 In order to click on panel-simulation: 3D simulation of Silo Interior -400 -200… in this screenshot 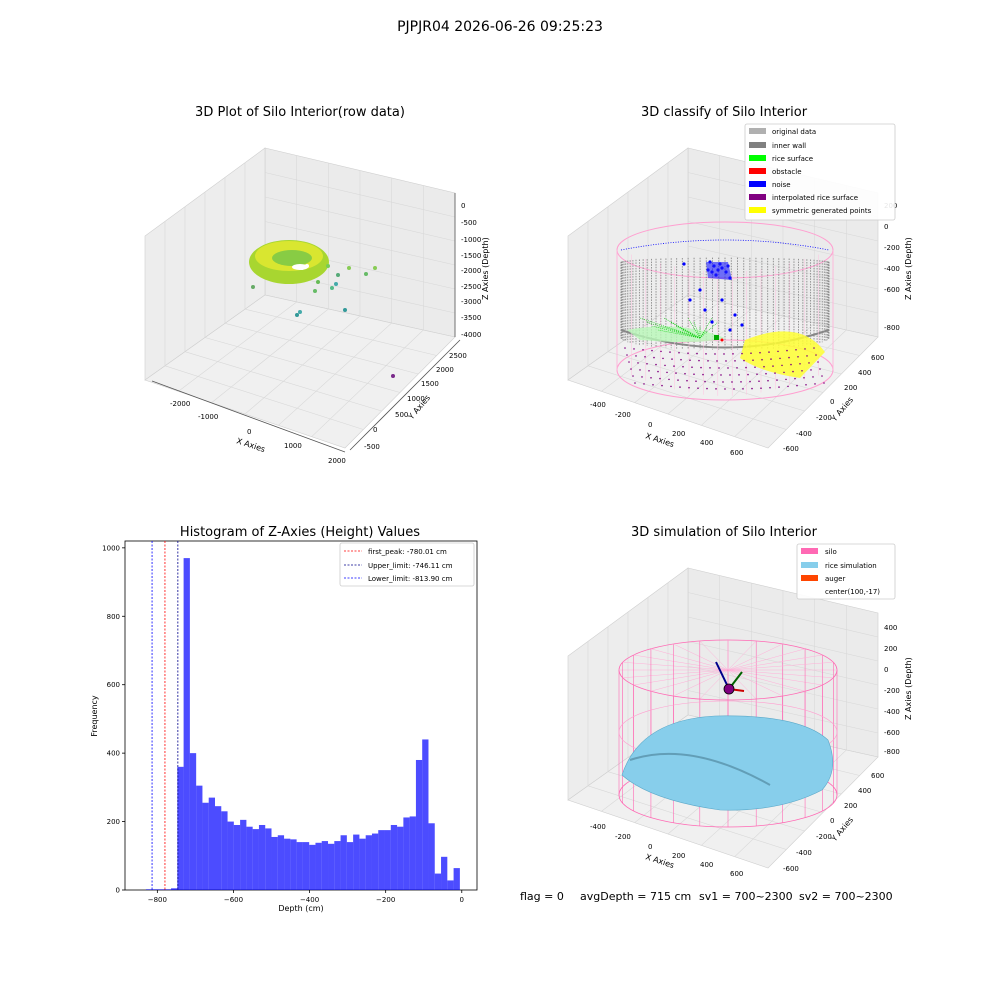, I will do `click(740, 701)`.